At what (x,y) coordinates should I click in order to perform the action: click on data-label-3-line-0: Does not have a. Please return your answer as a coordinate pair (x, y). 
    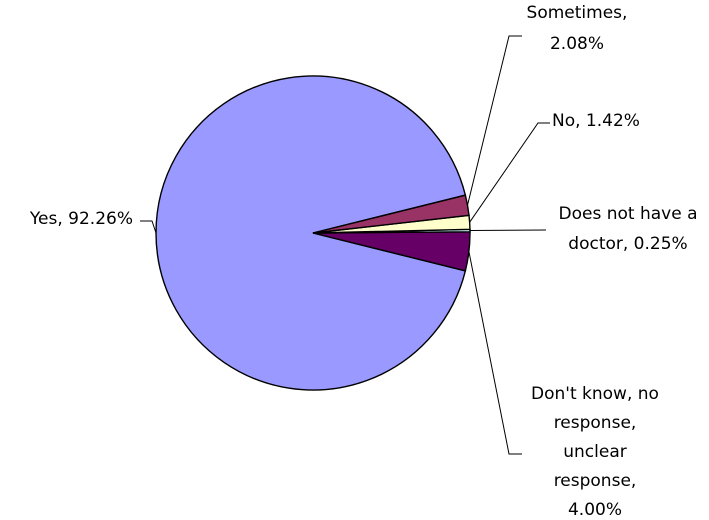
    Looking at the image, I should click on (628, 214).